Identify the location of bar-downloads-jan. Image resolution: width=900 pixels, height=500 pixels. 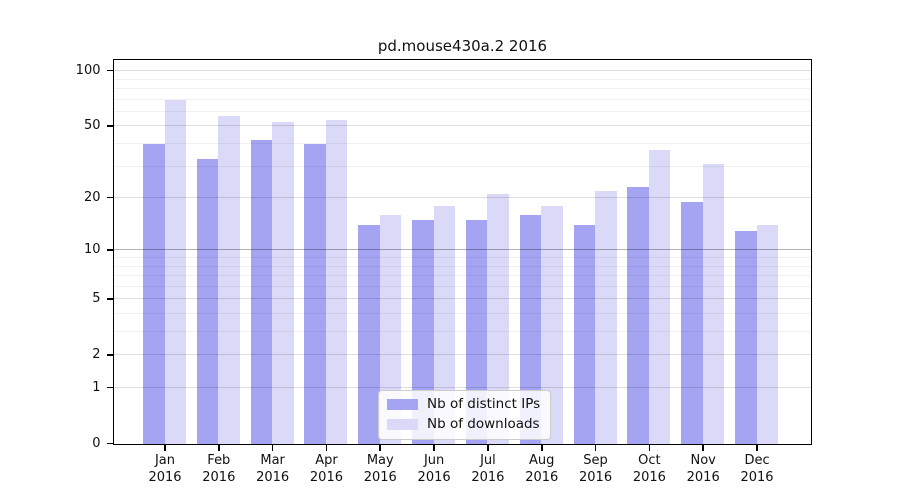
(175, 271).